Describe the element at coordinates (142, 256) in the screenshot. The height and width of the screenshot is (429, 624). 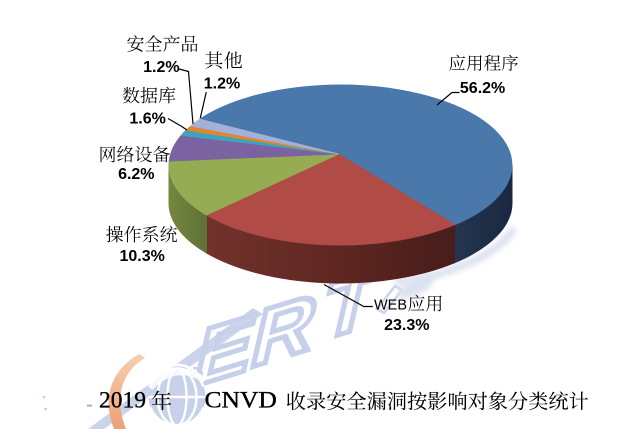
I see `svg-text: 10.3%` at that location.